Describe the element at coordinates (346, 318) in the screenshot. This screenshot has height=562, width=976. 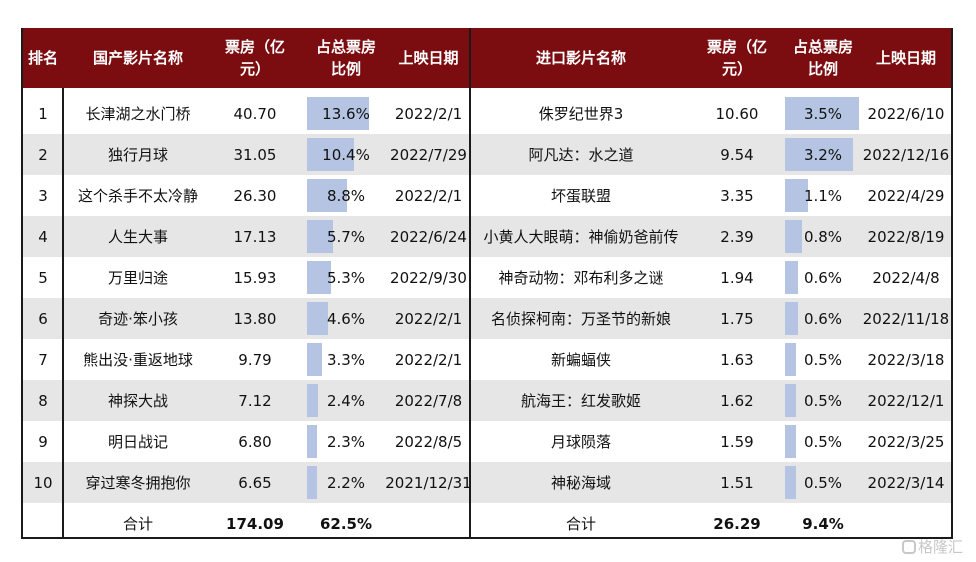
I see `domestic-share-value: 4.6%` at that location.